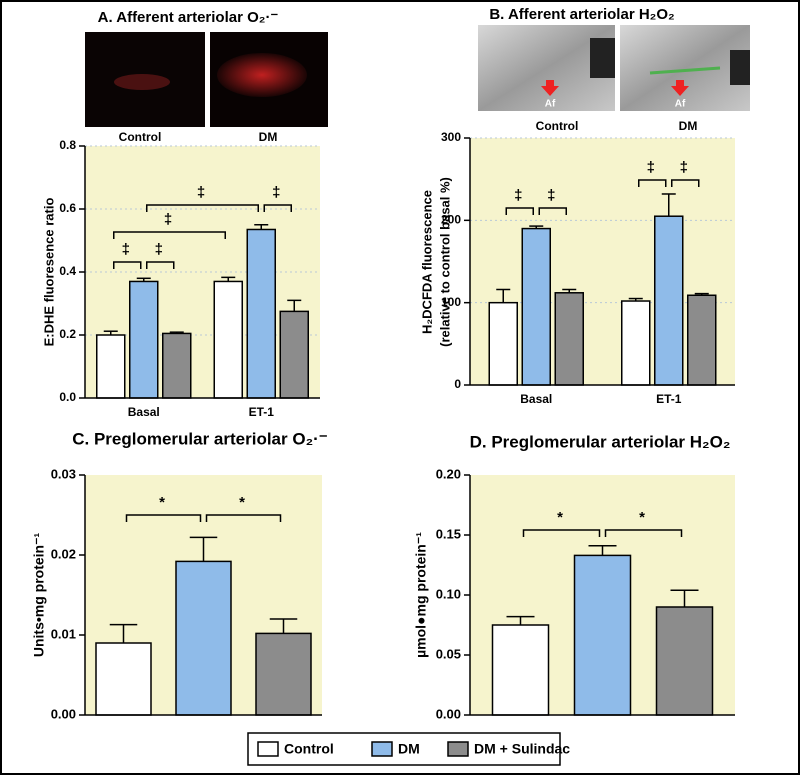 Image resolution: width=800 pixels, height=780 pixels. What do you see at coordinates (448, 533) in the screenshot?
I see `y-tick-label: 0.15` at bounding box center [448, 533].